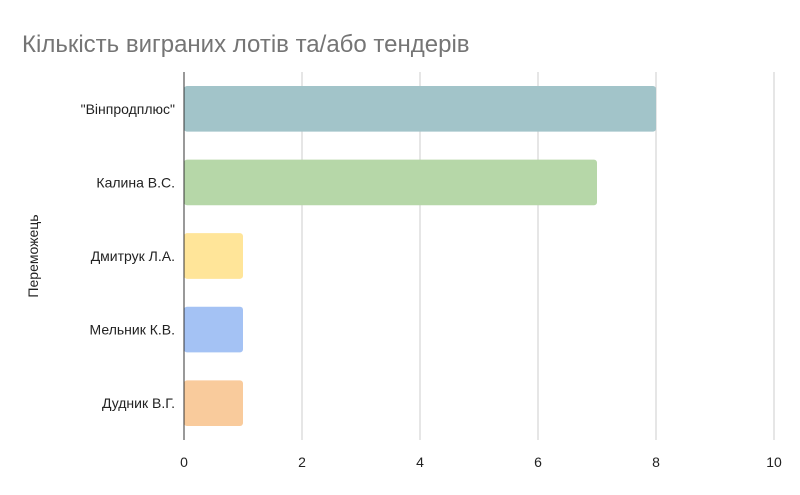  Describe the element at coordinates (133, 256) in the screenshot. I see `category-label: Дмитрук Л.А.` at that location.